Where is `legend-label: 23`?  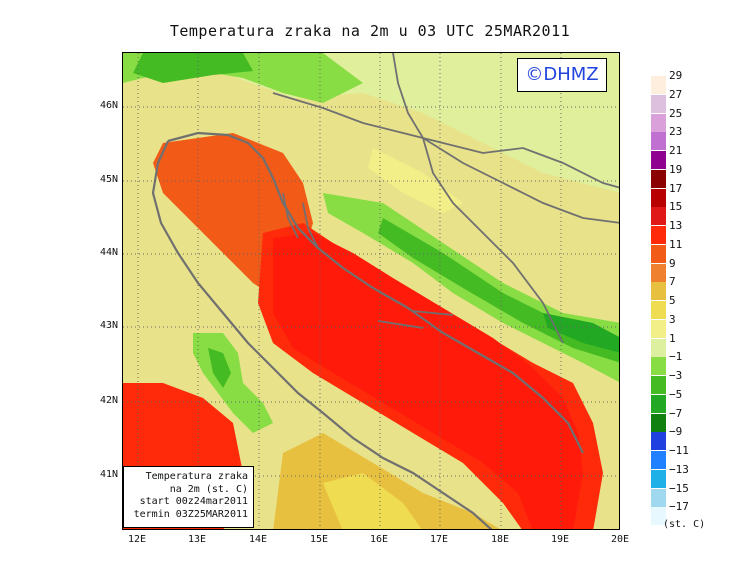
legend-label: 23 is located at coordinates (676, 132).